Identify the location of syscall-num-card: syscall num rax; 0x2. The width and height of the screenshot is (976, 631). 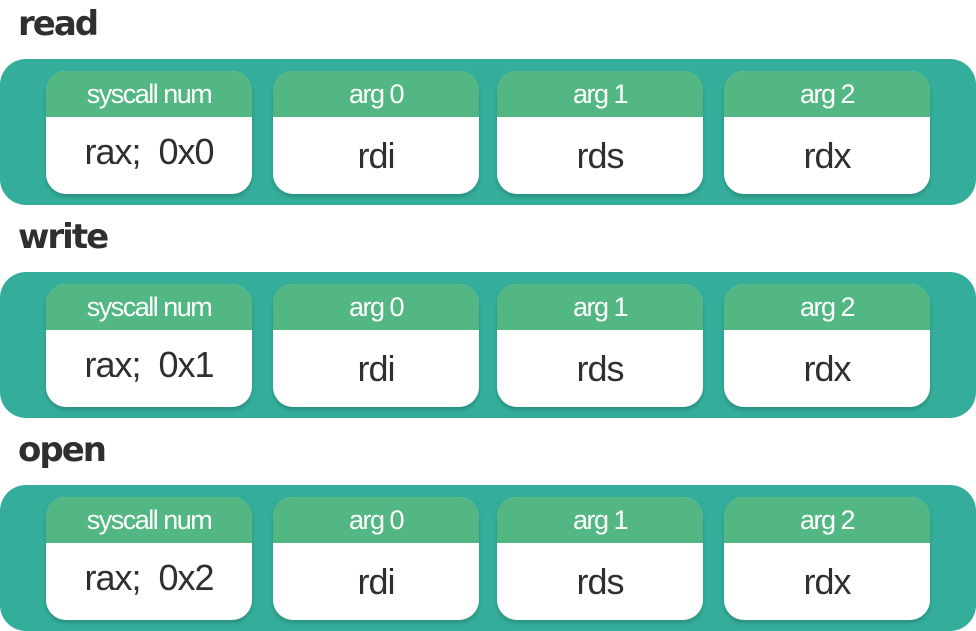
(149, 558).